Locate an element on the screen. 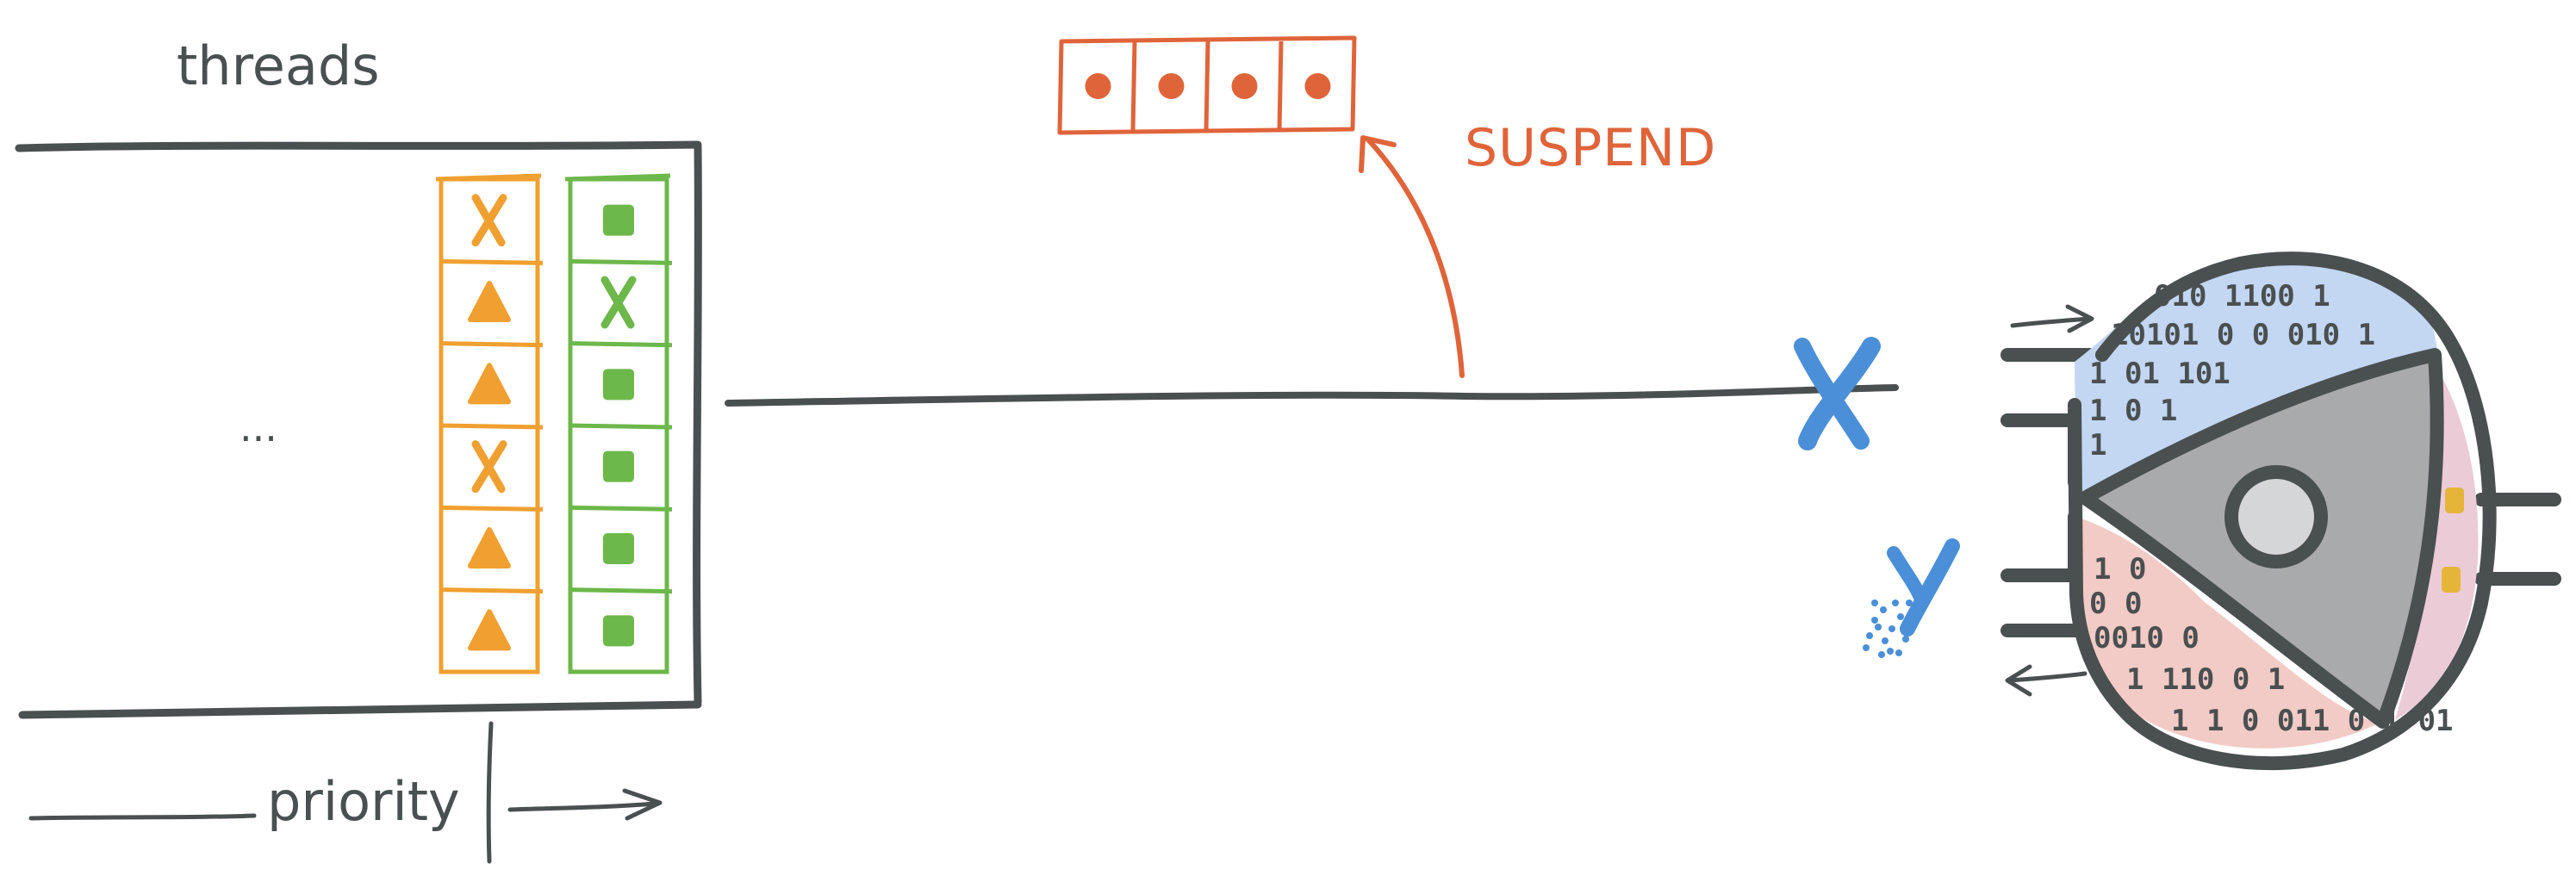 This screenshot has width=2576, height=882. thread-line is located at coordinates (1312, 395).